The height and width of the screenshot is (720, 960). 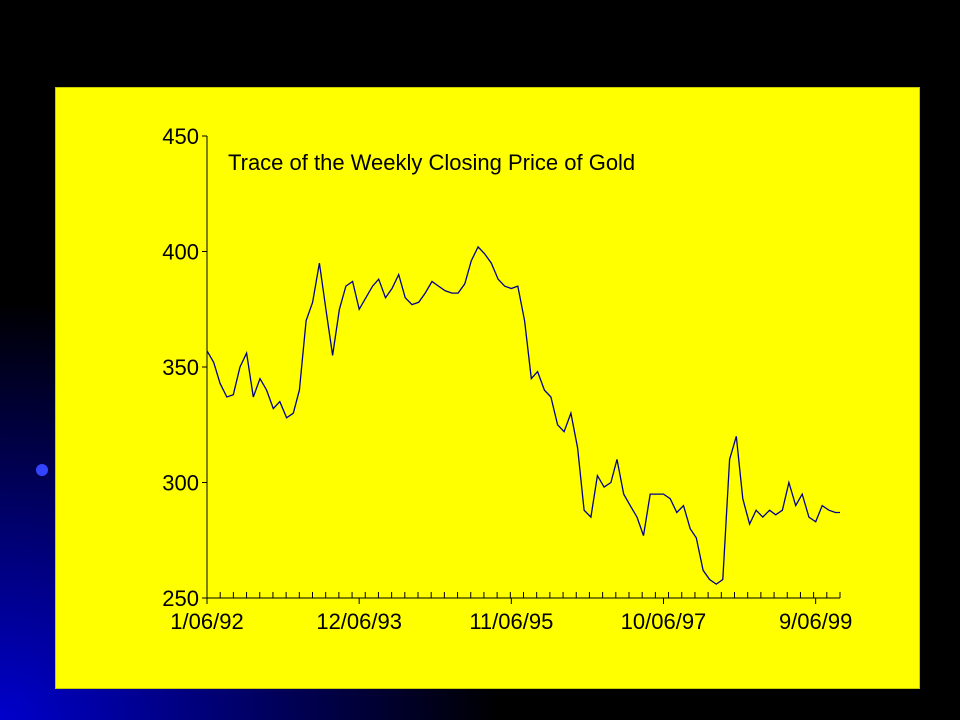 What do you see at coordinates (180, 367) in the screenshot?
I see `y-tick-label-350: 350` at bounding box center [180, 367].